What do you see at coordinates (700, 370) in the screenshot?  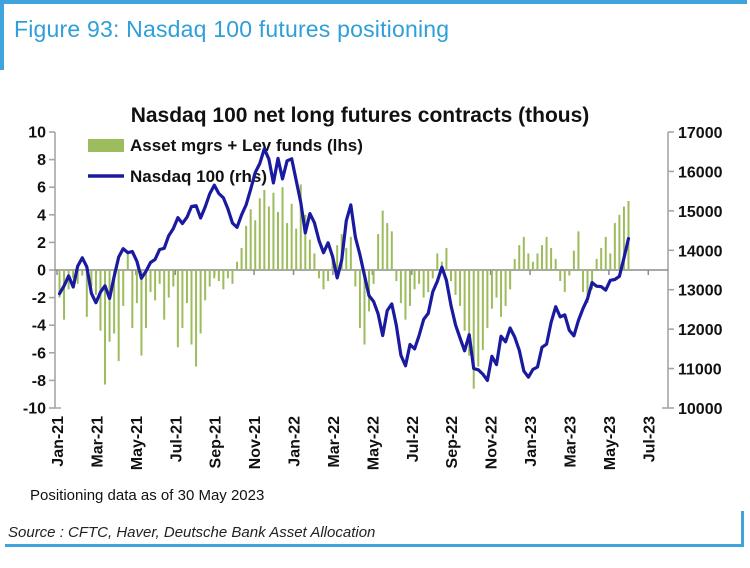 I see `svg-text: 11000` at bounding box center [700, 370].